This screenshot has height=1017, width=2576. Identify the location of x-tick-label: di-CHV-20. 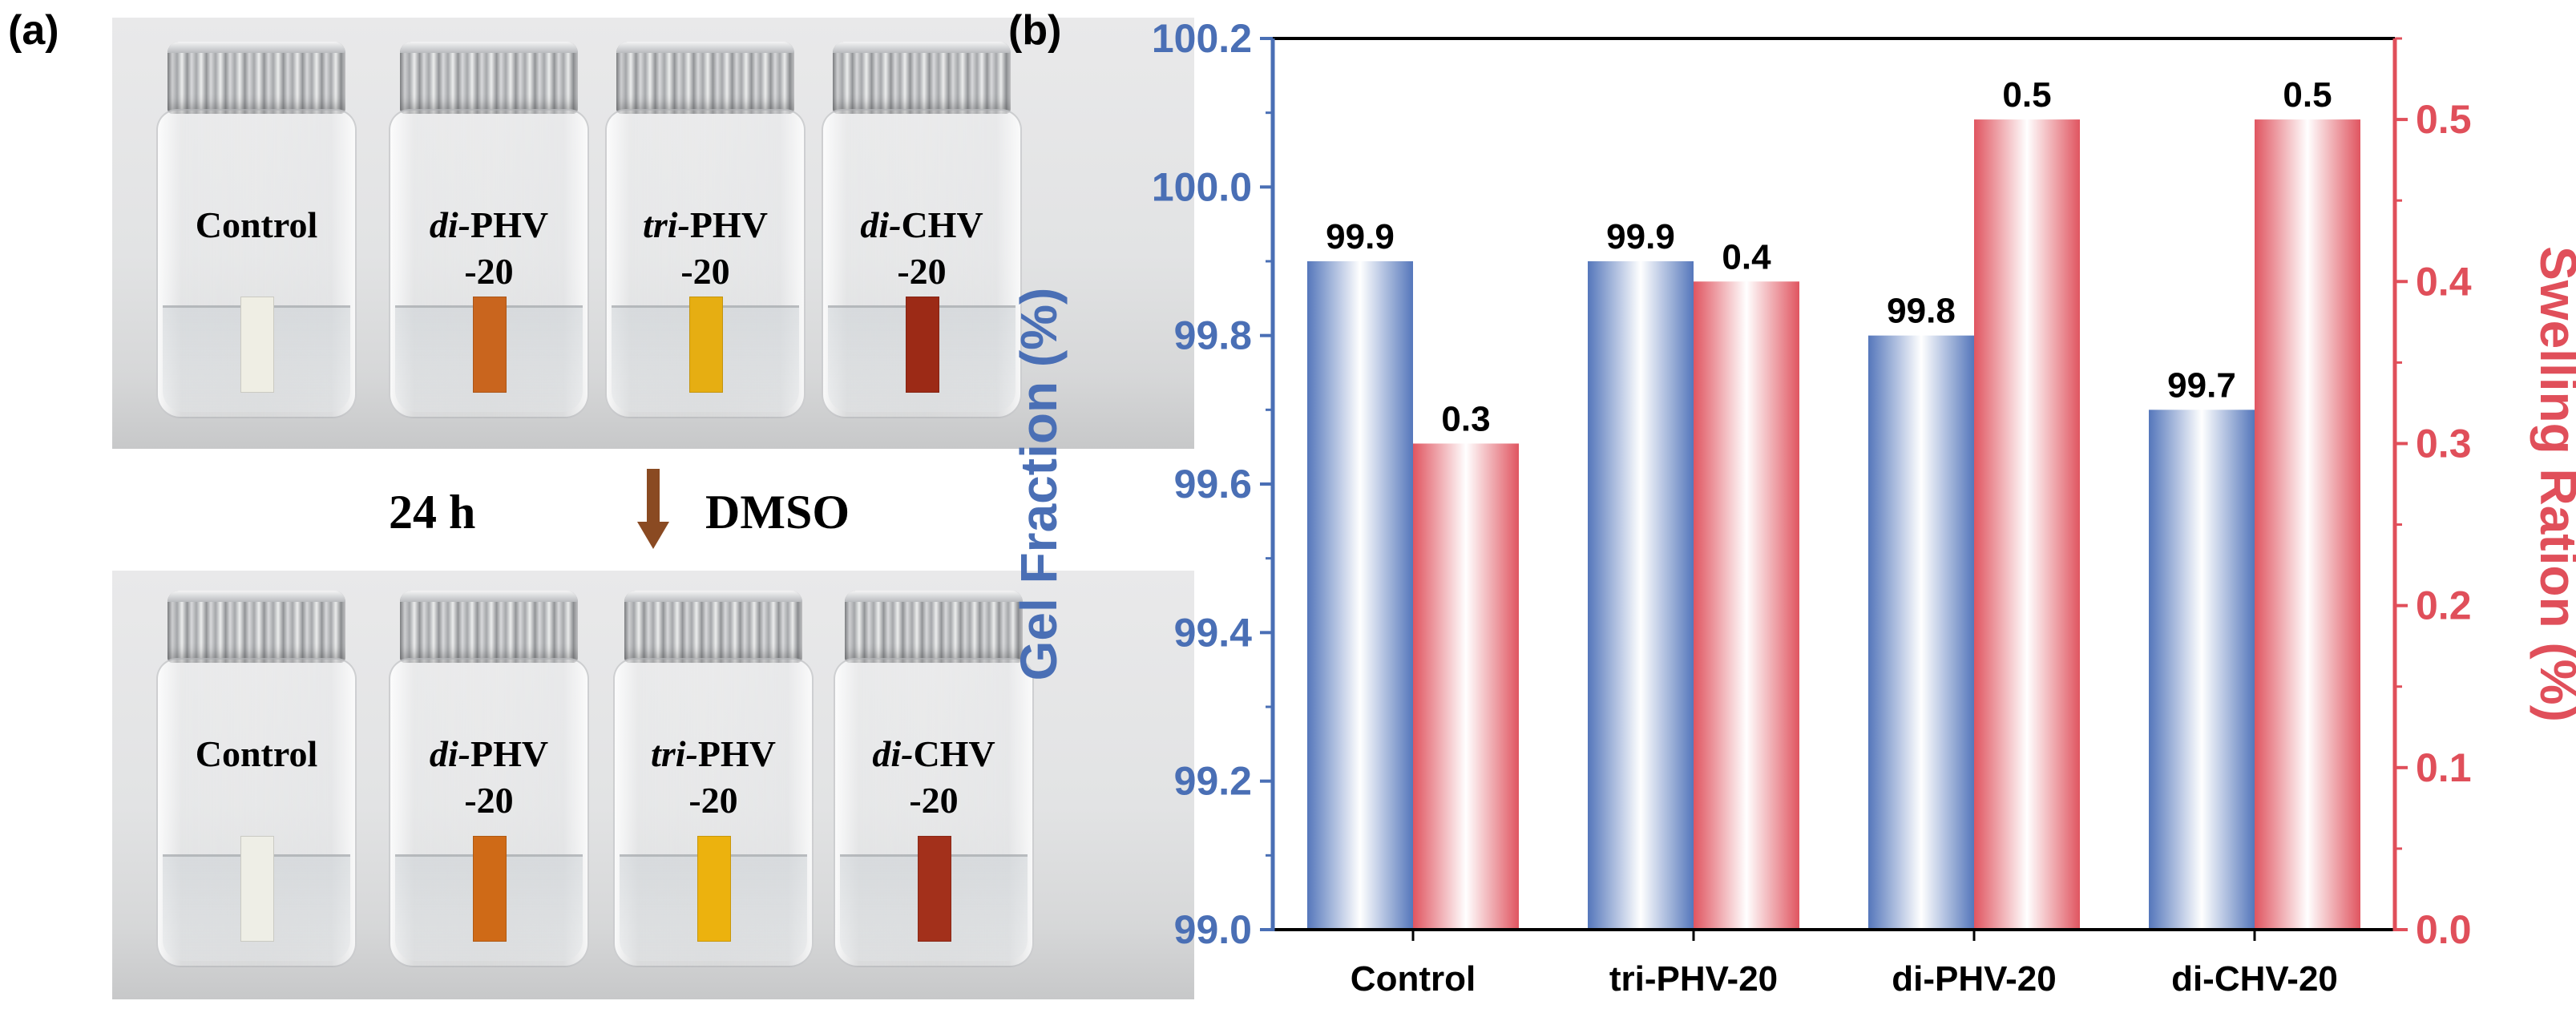
(2255, 979).